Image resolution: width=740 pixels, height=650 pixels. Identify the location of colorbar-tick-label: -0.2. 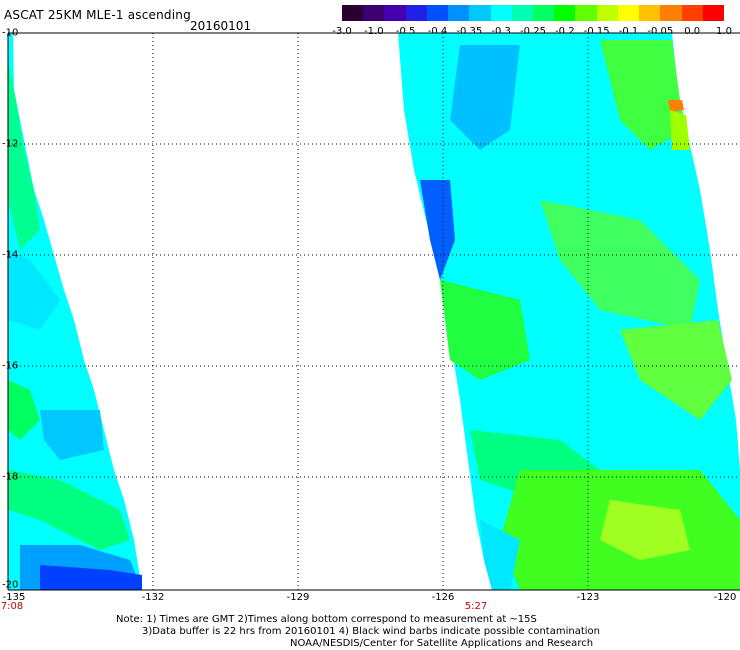
(565, 31).